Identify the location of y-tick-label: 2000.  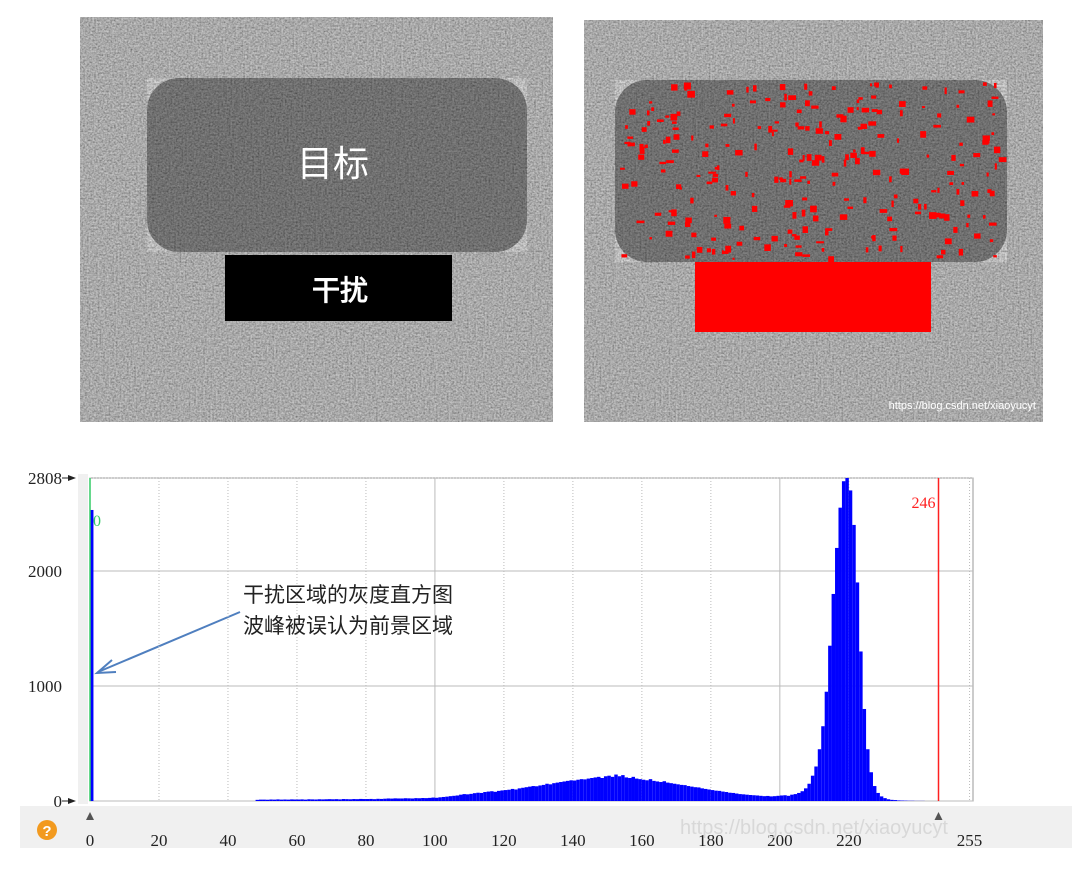
(45, 571).